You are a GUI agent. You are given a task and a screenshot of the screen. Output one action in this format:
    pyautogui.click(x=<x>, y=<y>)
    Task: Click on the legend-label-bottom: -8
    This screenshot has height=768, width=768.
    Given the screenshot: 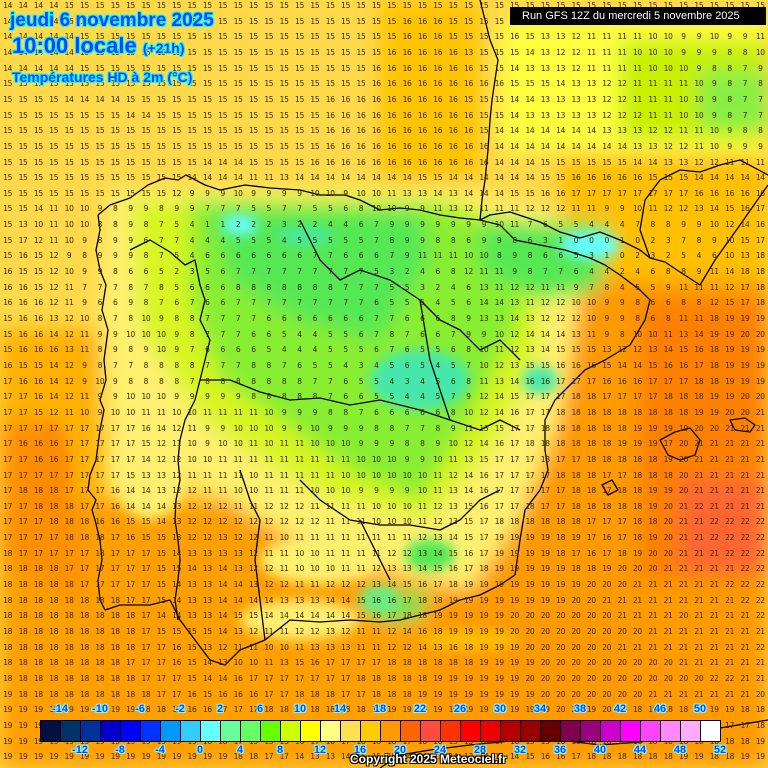 What is the action you would take?
    pyautogui.click(x=120, y=750)
    